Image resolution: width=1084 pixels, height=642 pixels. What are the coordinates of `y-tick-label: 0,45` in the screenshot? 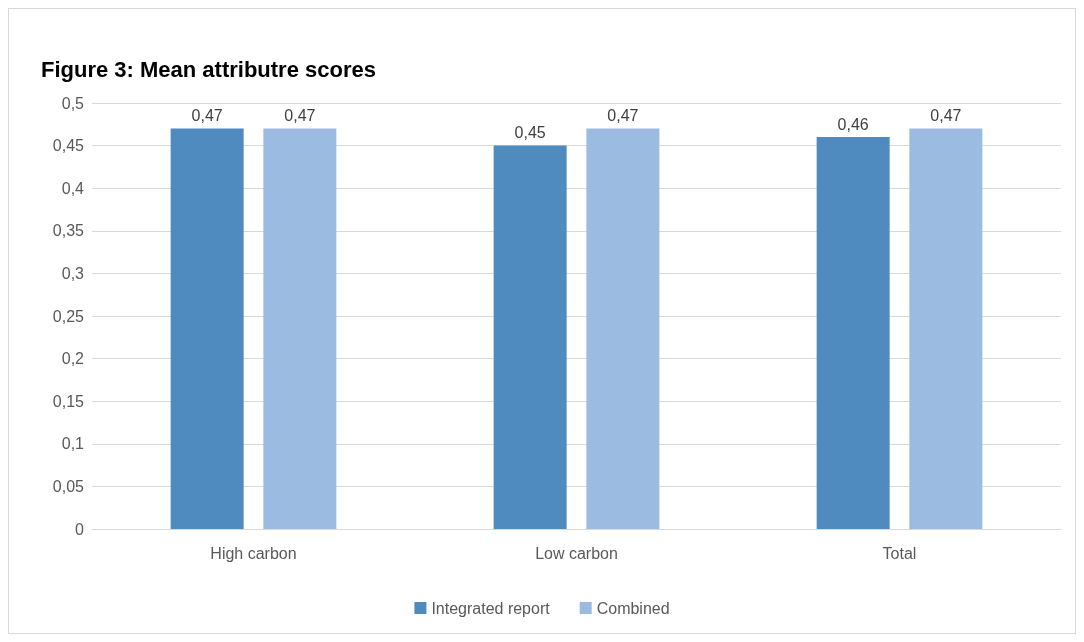 It's located at (68, 146).